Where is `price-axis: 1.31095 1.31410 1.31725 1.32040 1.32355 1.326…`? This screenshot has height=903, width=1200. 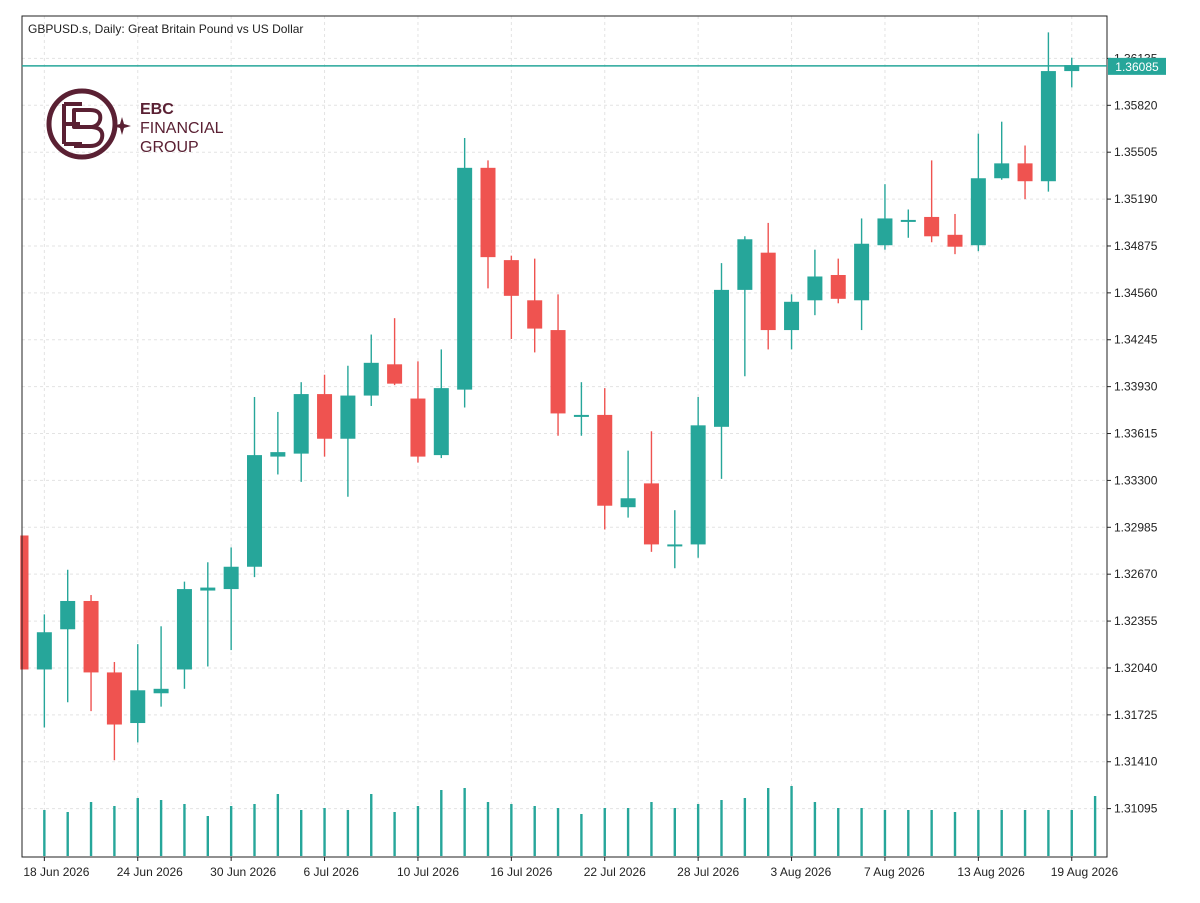 price-axis: 1.31095 1.31410 1.31725 1.32040 1.32355 1.326… is located at coordinates (1132, 433).